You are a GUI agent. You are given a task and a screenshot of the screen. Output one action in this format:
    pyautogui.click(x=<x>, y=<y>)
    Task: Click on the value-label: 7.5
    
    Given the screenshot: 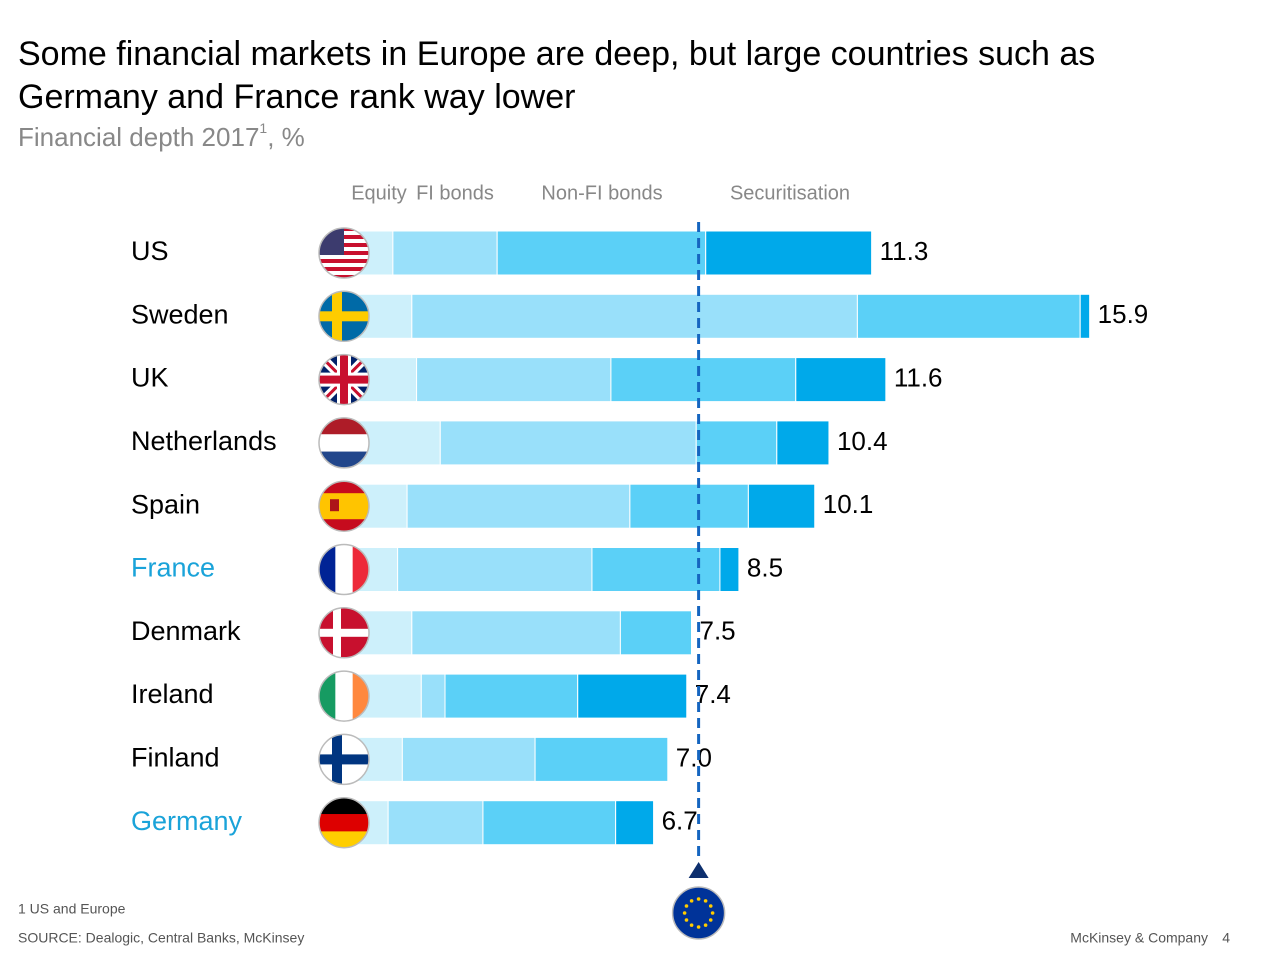 What is the action you would take?
    pyautogui.click(x=718, y=631)
    